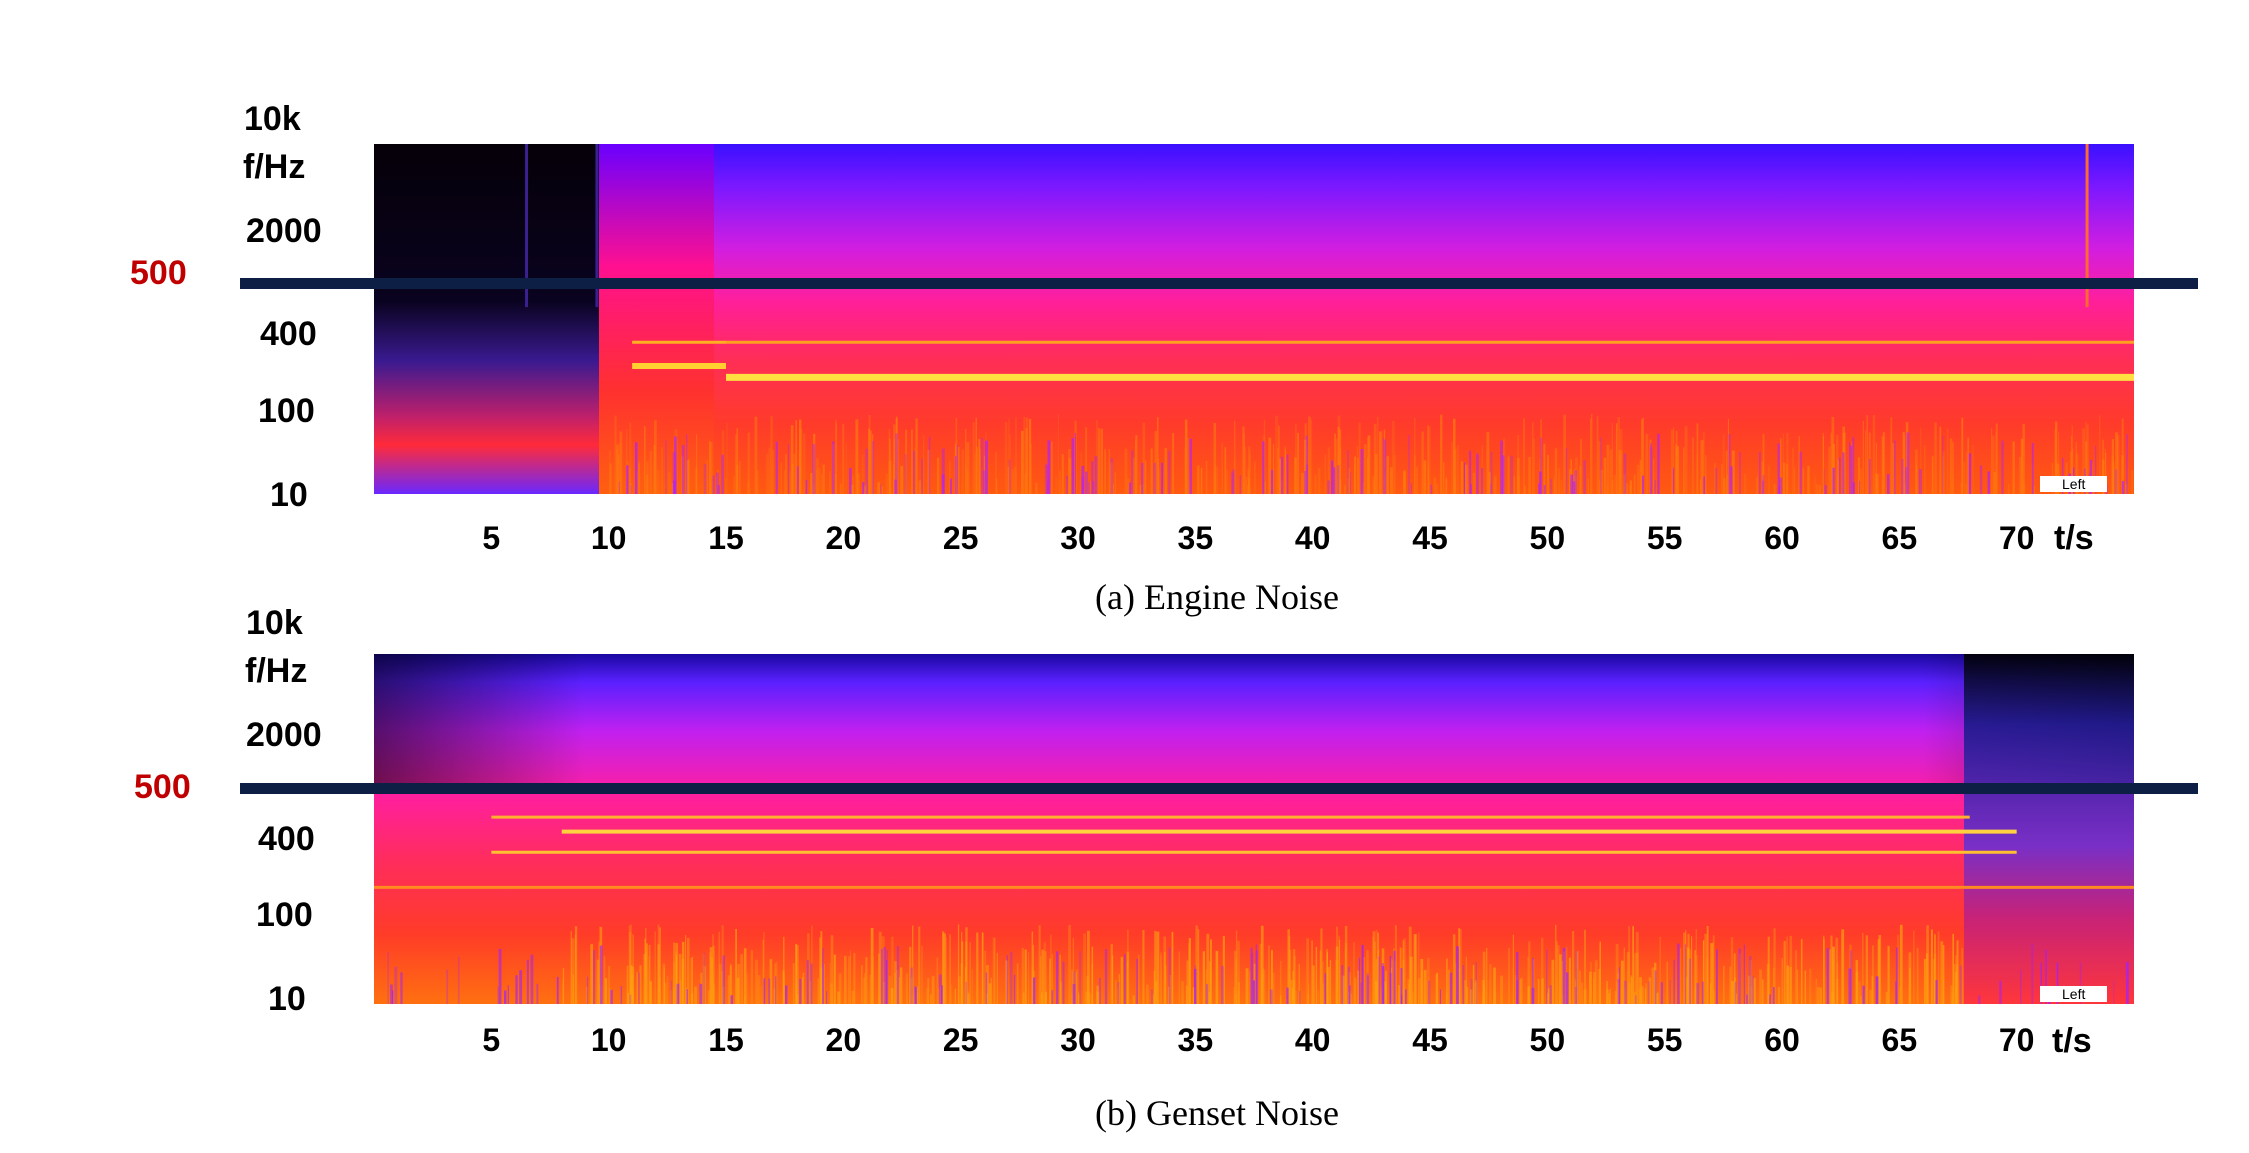  What do you see at coordinates (1217, 597) in the screenshot?
I see `caption-engine: (a) Engine Noise` at bounding box center [1217, 597].